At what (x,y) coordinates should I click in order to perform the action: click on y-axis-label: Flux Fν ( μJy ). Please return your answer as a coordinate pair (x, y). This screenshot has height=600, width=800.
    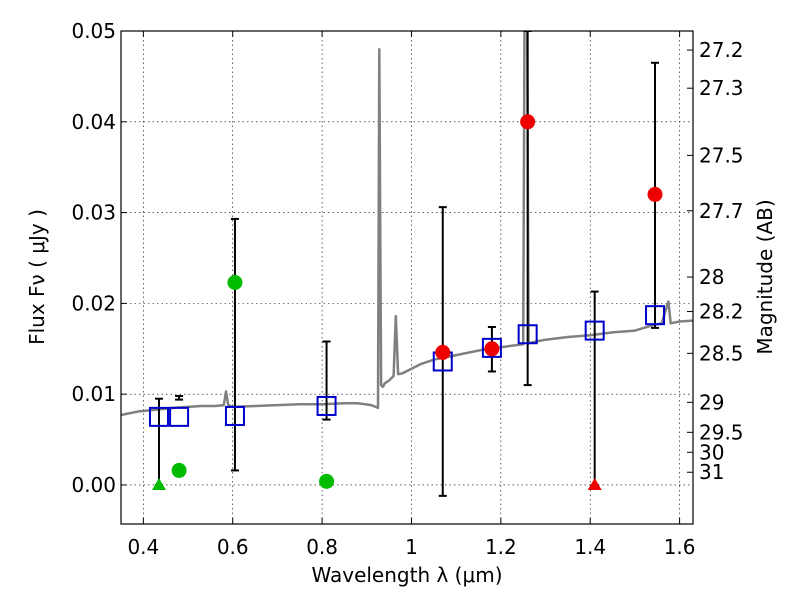
    Looking at the image, I should click on (37, 277).